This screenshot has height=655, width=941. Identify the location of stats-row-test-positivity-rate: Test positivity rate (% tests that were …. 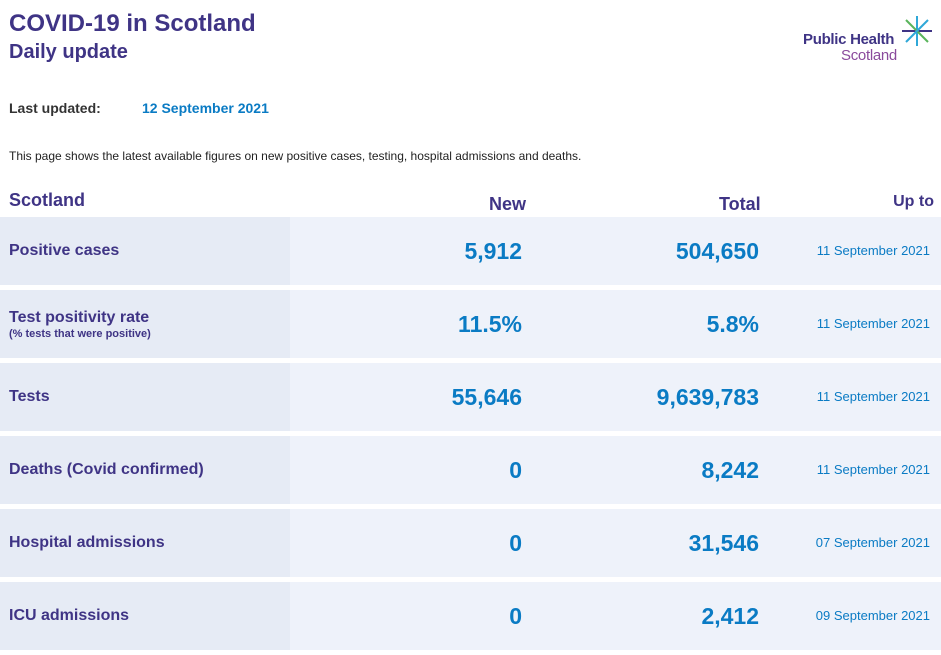
(470, 324).